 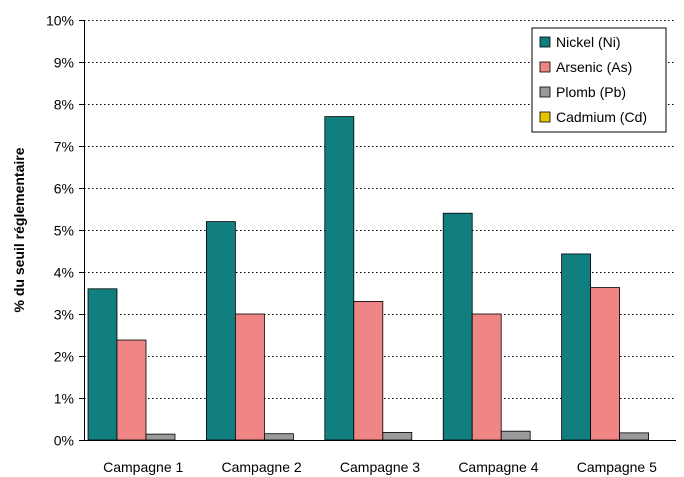 What do you see at coordinates (64, 399) in the screenshot?
I see `y-tick-label: 1%` at bounding box center [64, 399].